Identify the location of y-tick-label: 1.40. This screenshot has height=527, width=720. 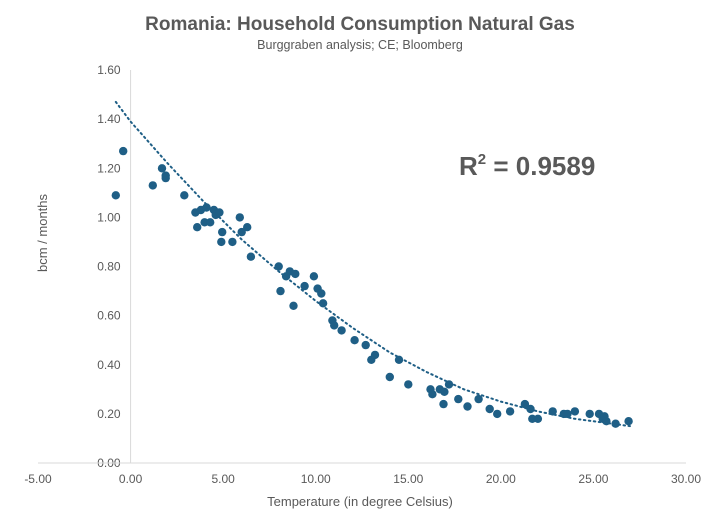
(109, 119).